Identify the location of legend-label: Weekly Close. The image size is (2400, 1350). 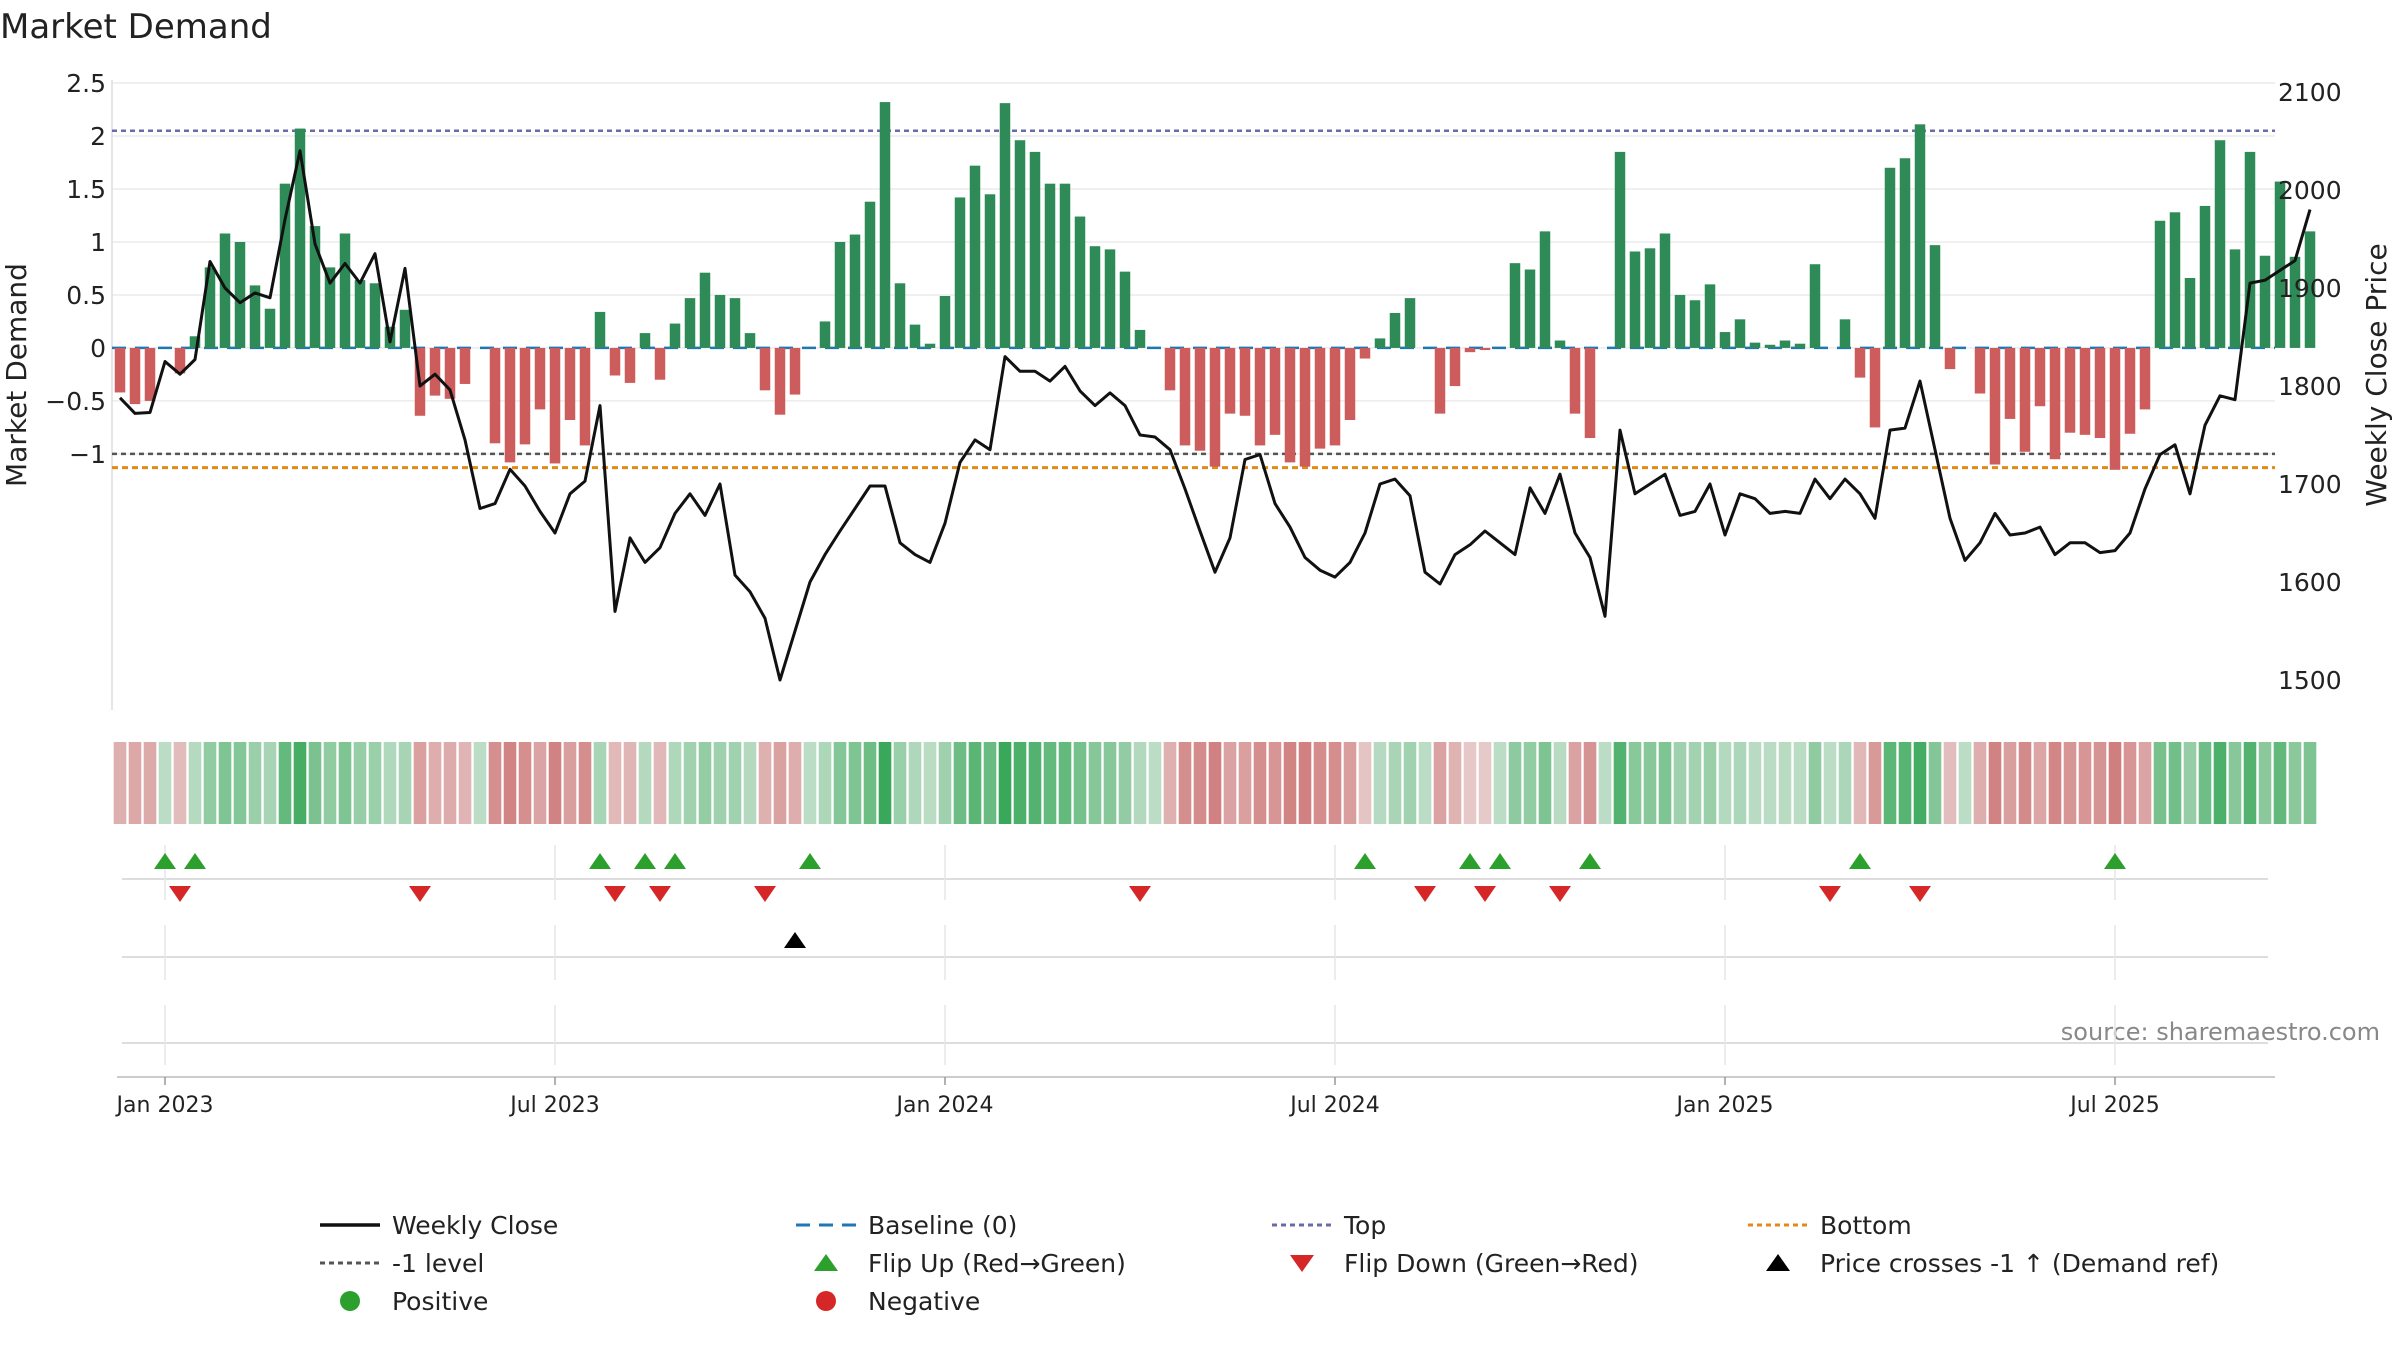
(475, 1225).